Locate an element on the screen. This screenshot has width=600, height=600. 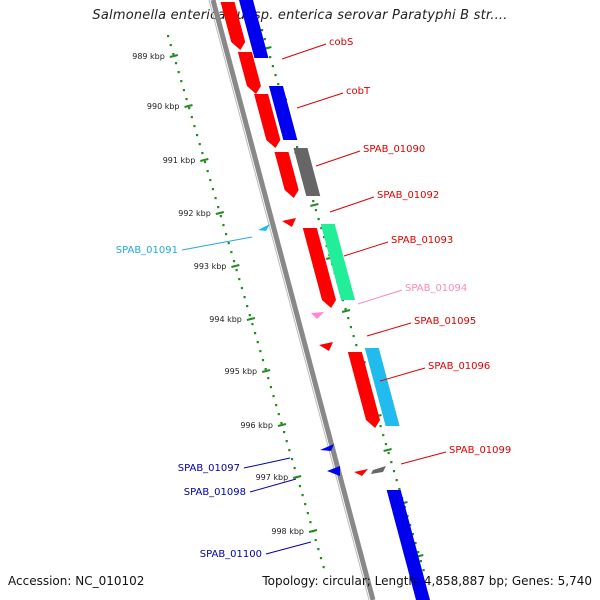
gene-label-spab_01094: SPAB_01094 is located at coordinates (436, 288).